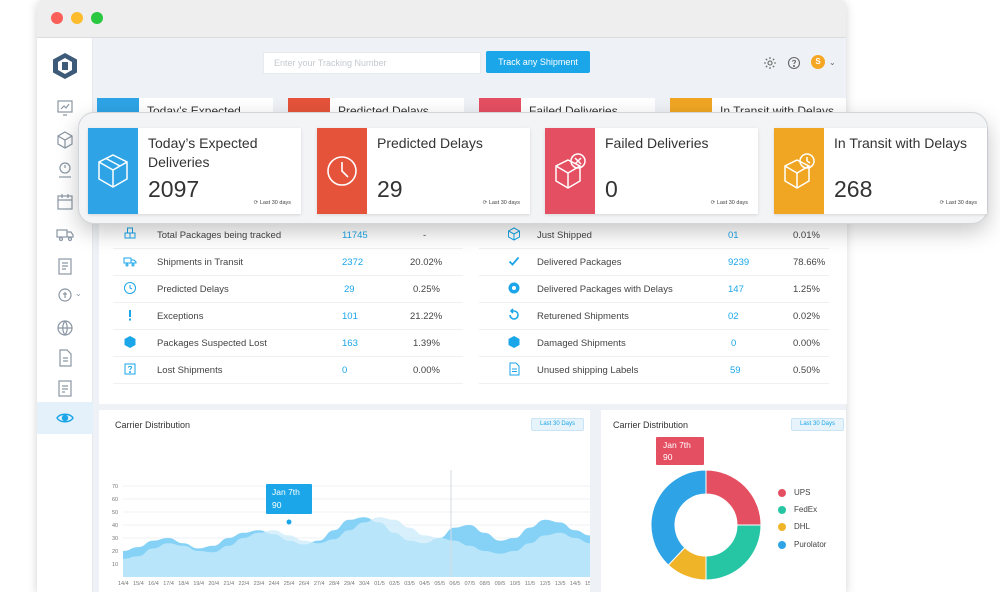 This screenshot has height=592, width=1000. Describe the element at coordinates (97, 18) in the screenshot. I see `maximize-window-button` at that location.